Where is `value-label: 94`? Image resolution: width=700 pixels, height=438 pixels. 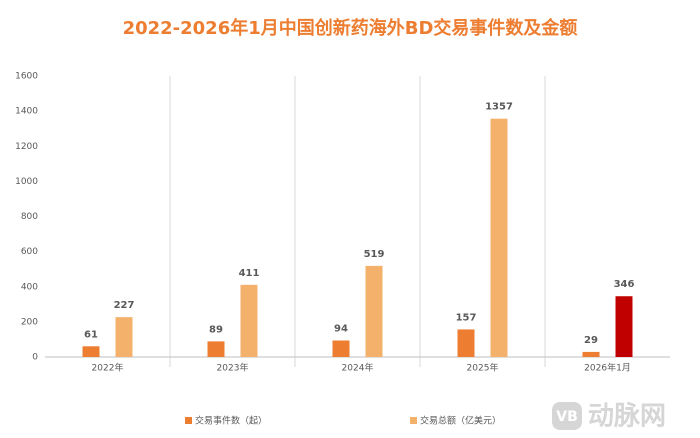 value-label: 94 is located at coordinates (341, 328).